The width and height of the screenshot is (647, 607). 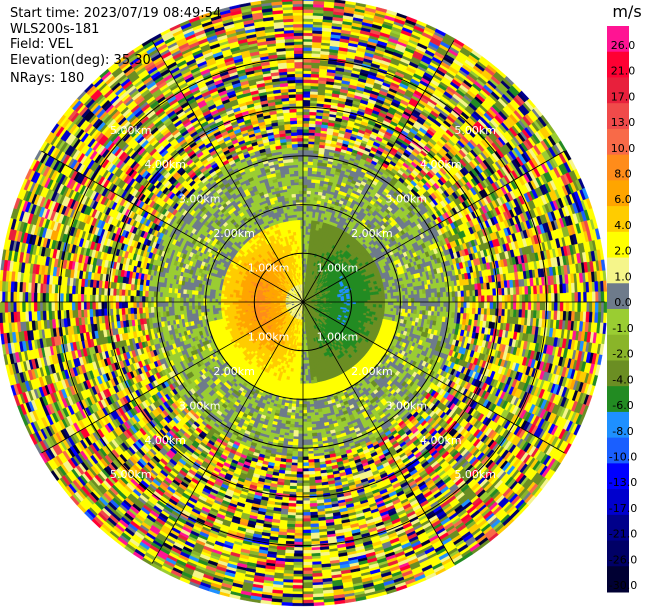 What do you see at coordinates (623, 534) in the screenshot?
I see `colorbar-tick-label: -21.0` at bounding box center [623, 534].